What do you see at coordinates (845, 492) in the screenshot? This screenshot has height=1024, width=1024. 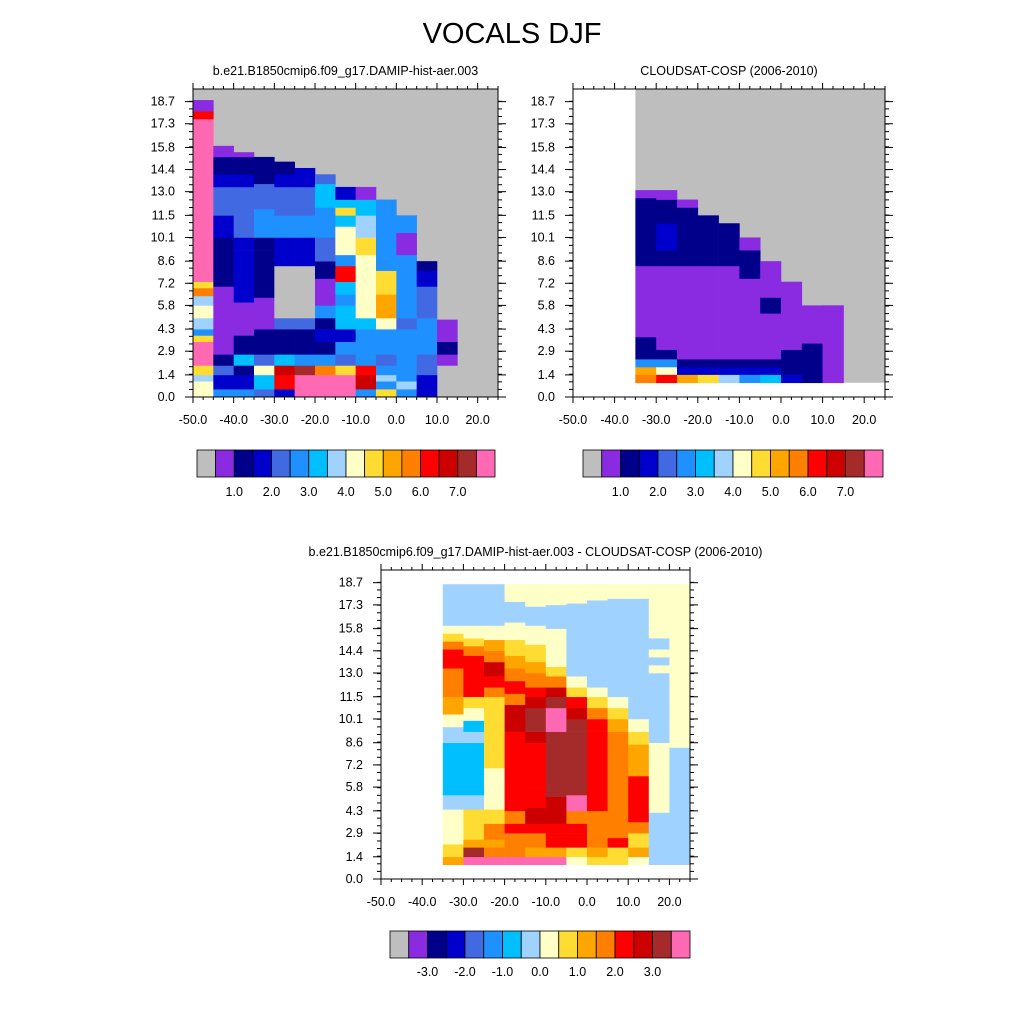 I see `colorbar-label: 7.0` at bounding box center [845, 492].